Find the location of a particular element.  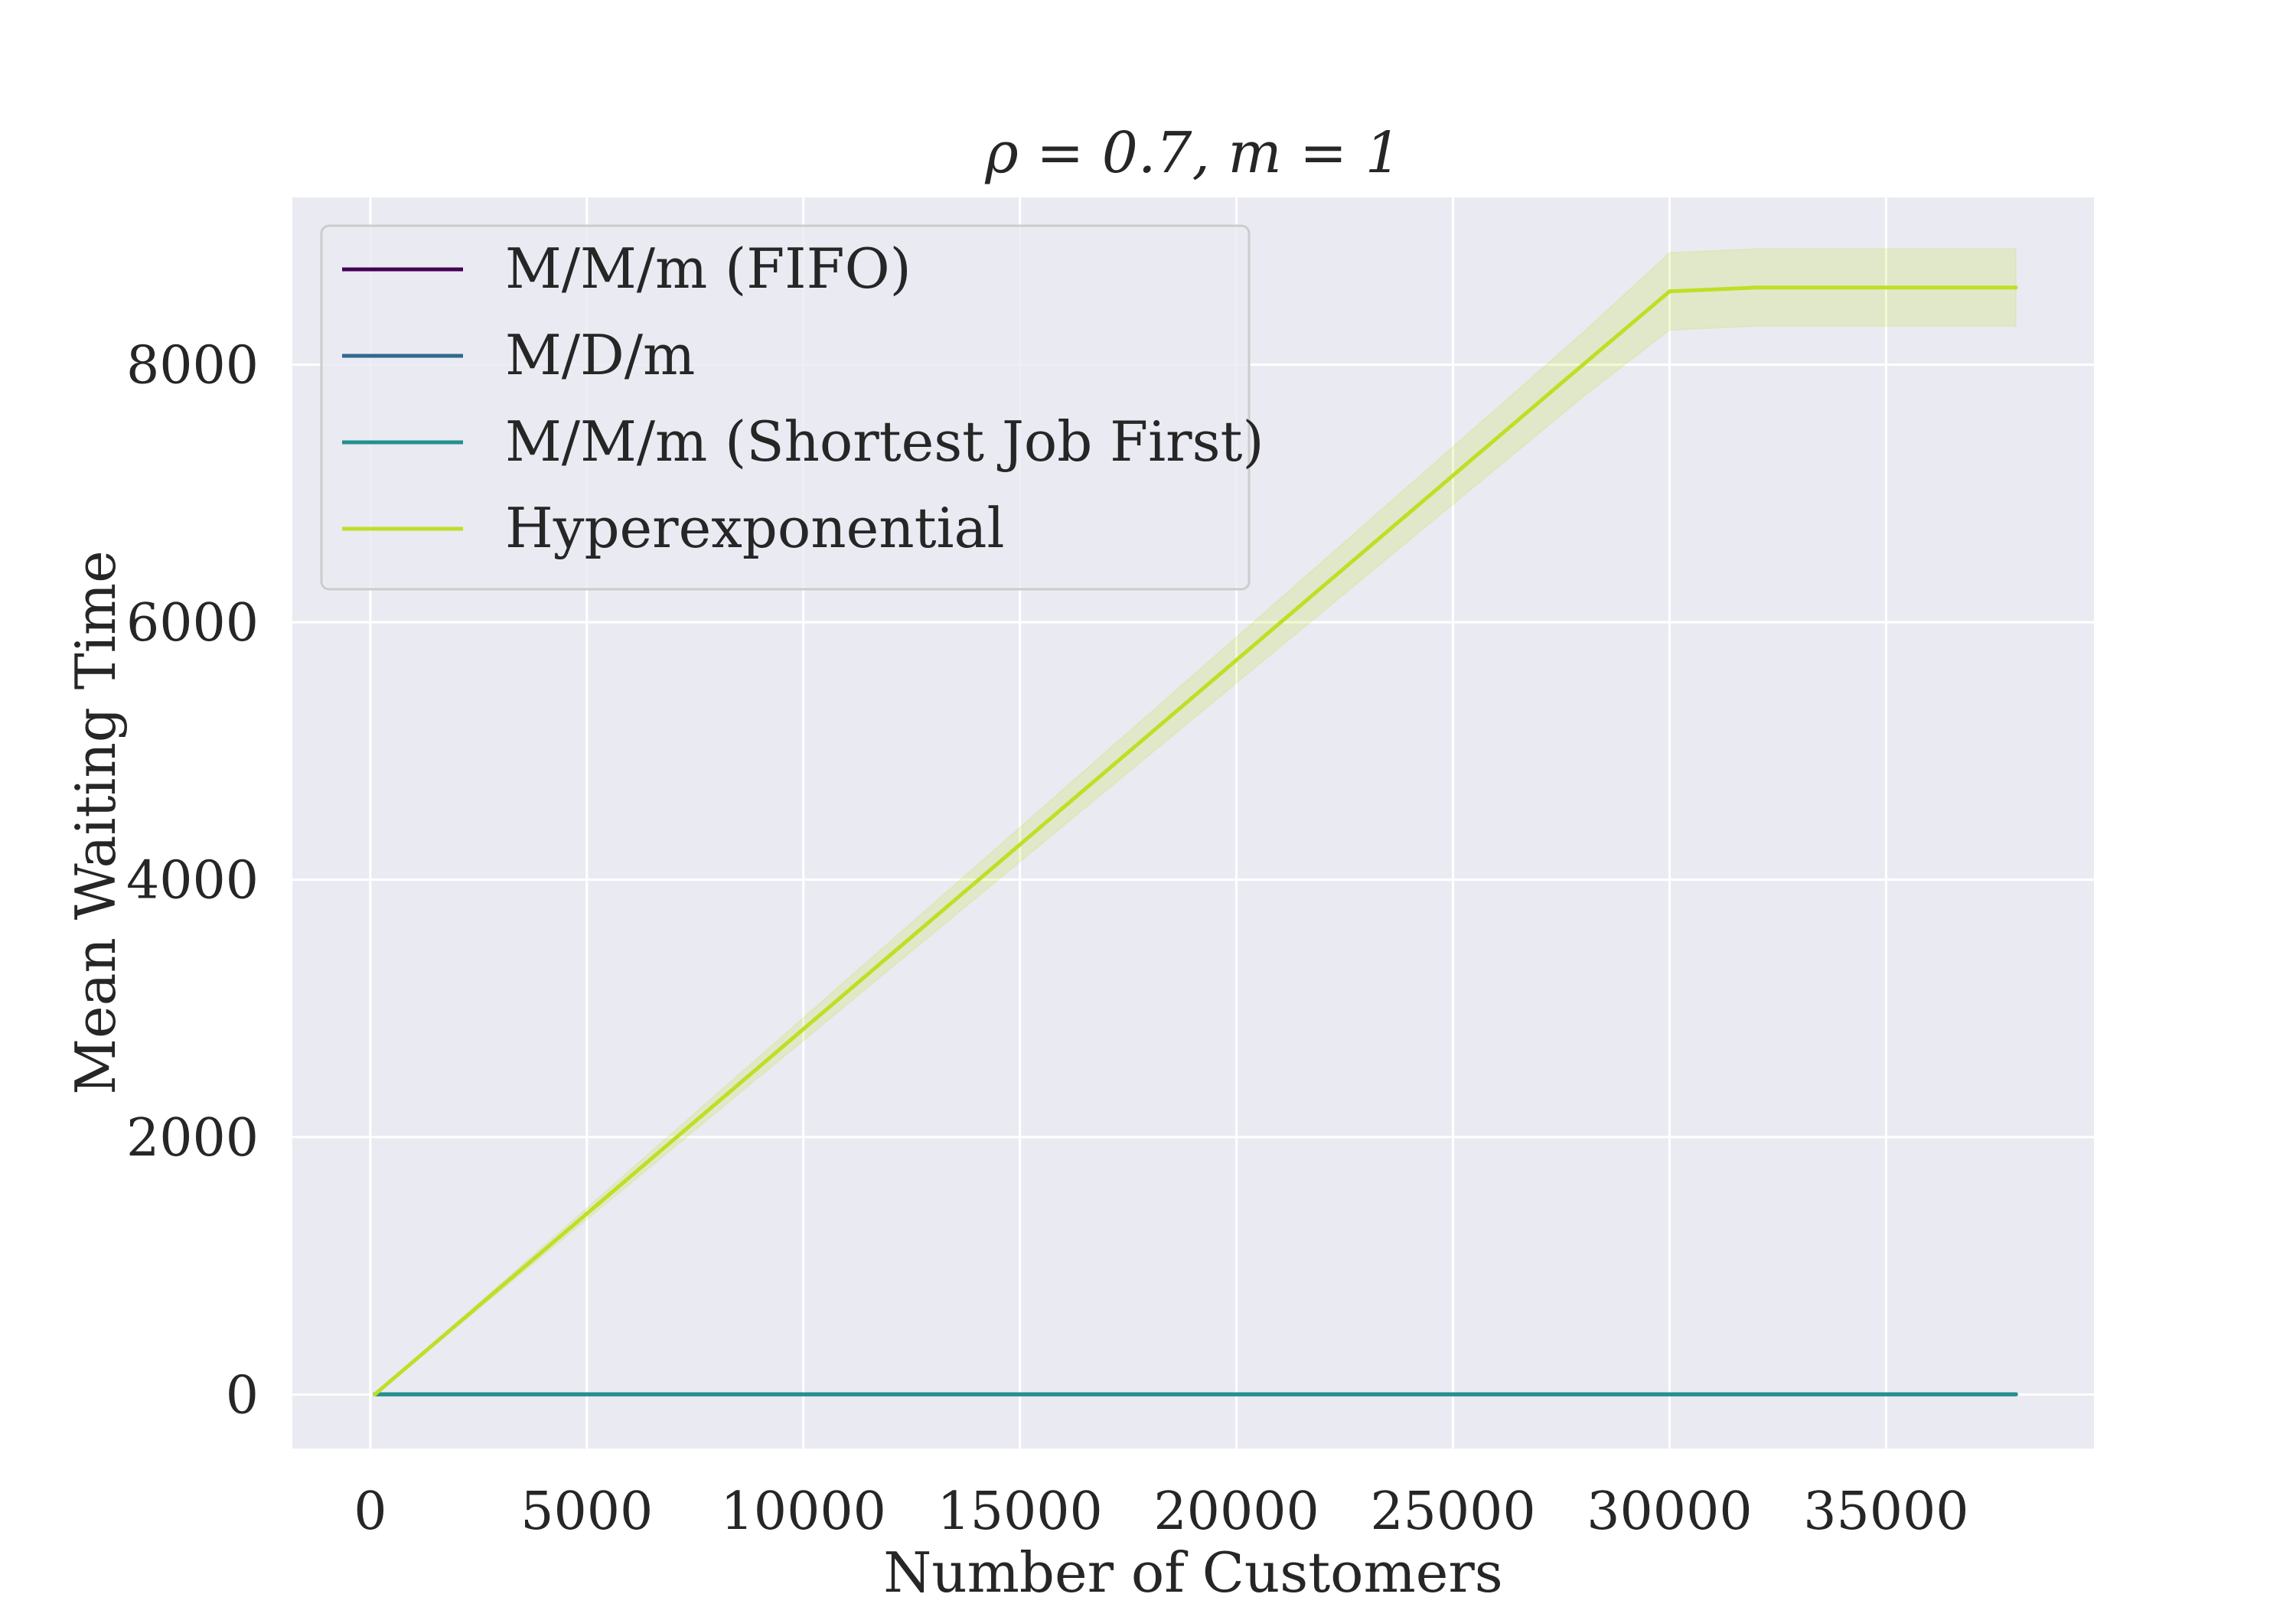

y-tick-label: 4000 is located at coordinates (192, 881).